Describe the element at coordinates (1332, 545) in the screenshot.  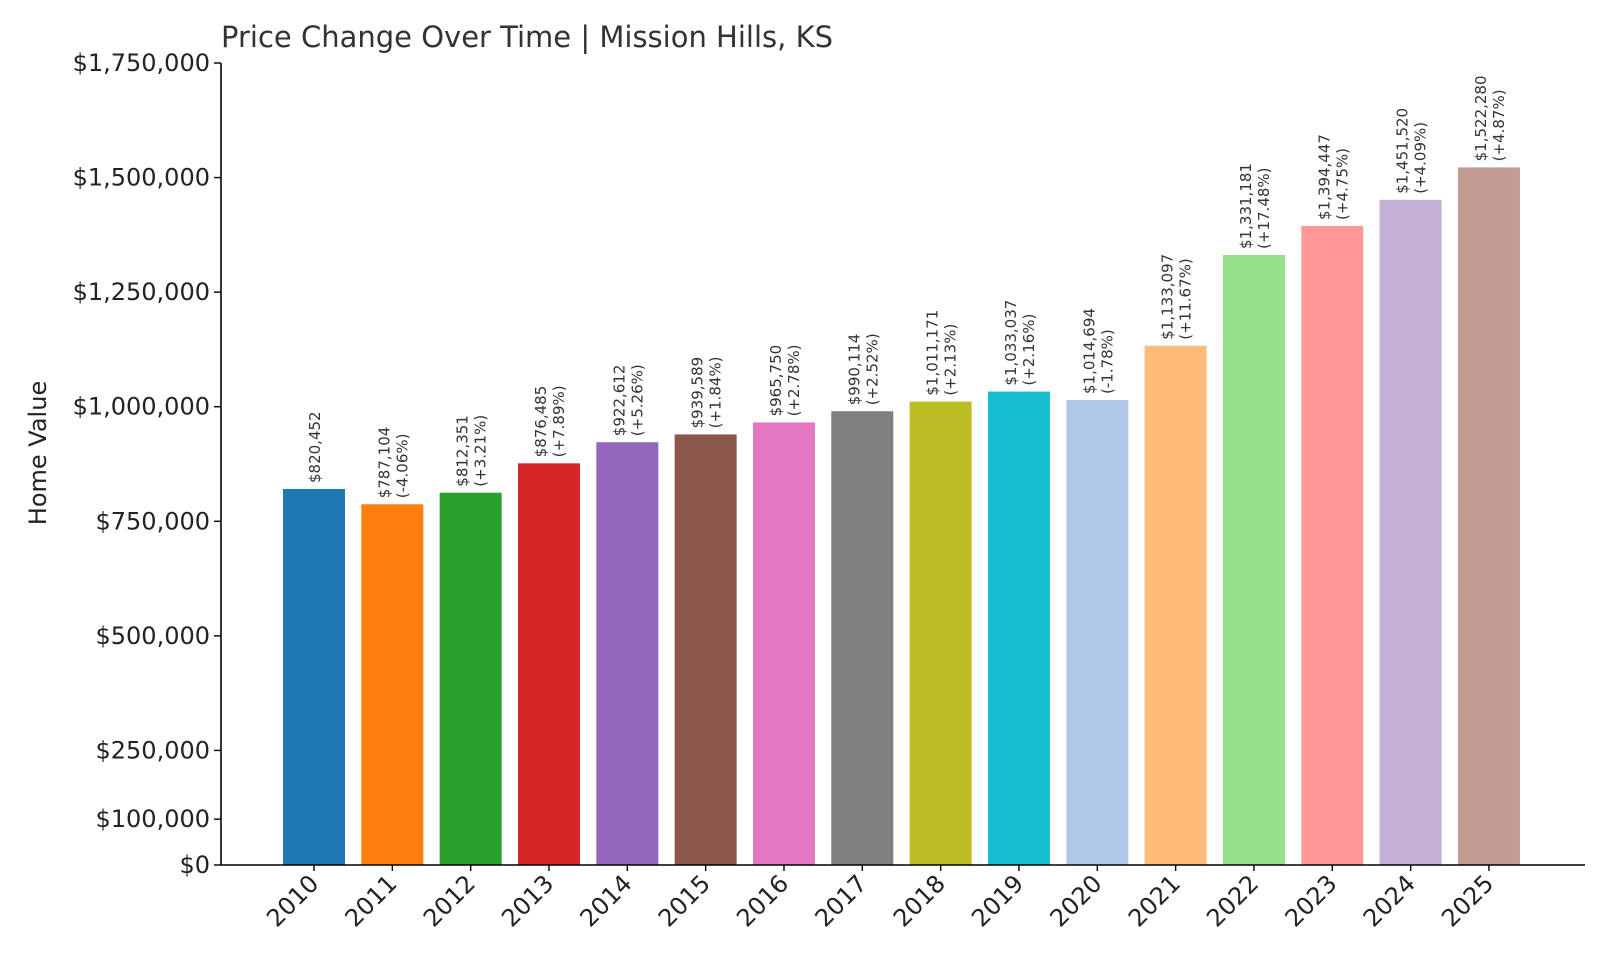
I see `bar-2023` at that location.